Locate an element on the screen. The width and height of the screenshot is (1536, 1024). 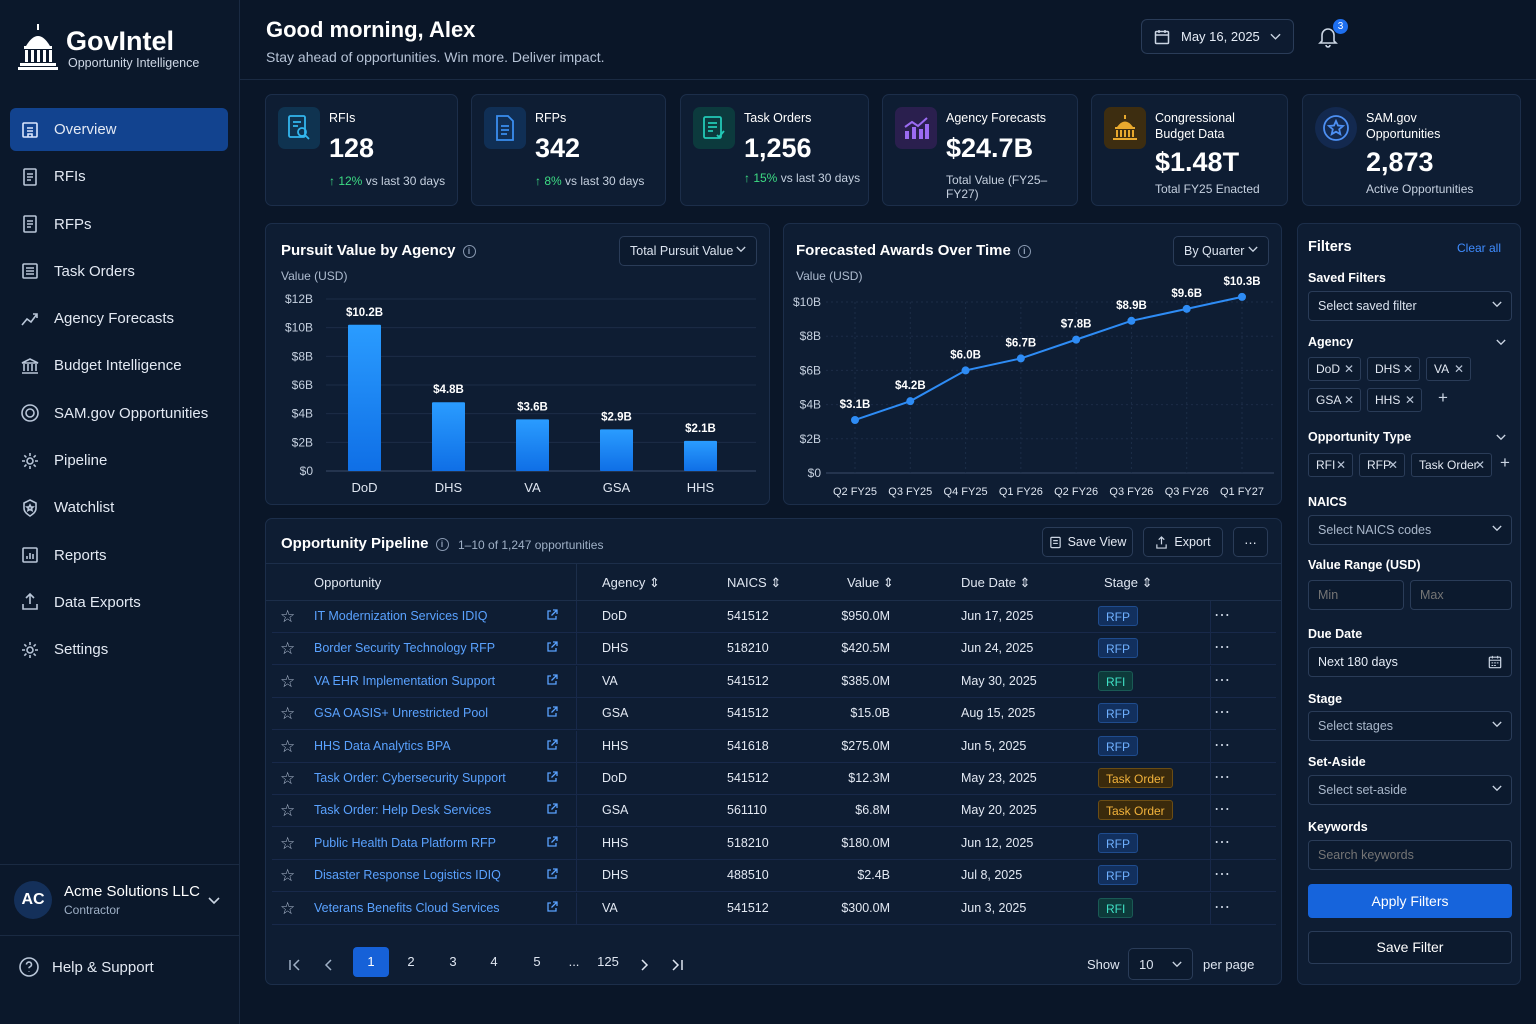
period-select: By Quarter is located at coordinates (1221, 251).